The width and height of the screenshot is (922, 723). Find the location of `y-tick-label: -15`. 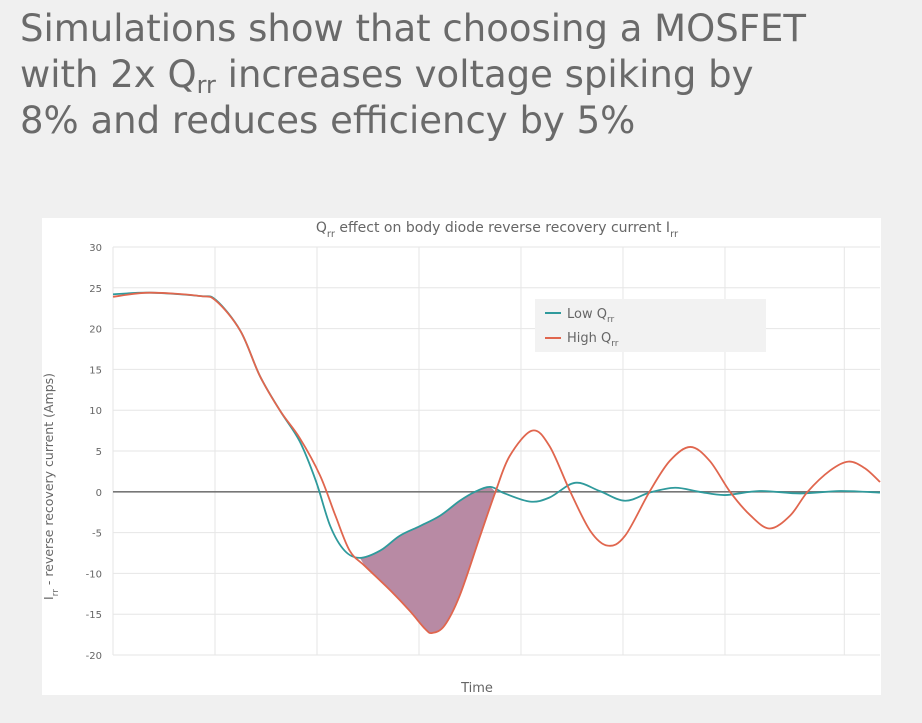

y-tick-label: -15 is located at coordinates (94, 615).